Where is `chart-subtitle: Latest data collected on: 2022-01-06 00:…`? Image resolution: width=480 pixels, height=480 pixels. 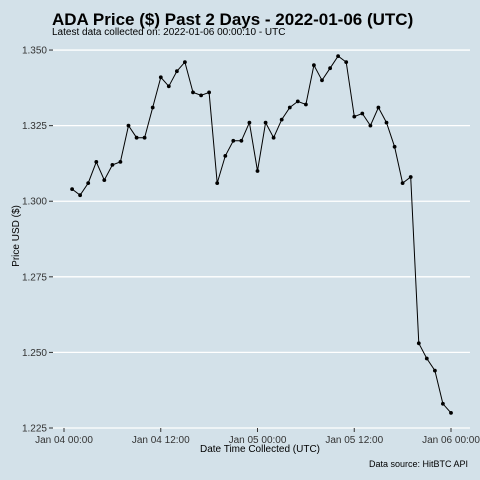 chart-subtitle: Latest data collected on: 2022-01-06 00:… is located at coordinates (169, 32).